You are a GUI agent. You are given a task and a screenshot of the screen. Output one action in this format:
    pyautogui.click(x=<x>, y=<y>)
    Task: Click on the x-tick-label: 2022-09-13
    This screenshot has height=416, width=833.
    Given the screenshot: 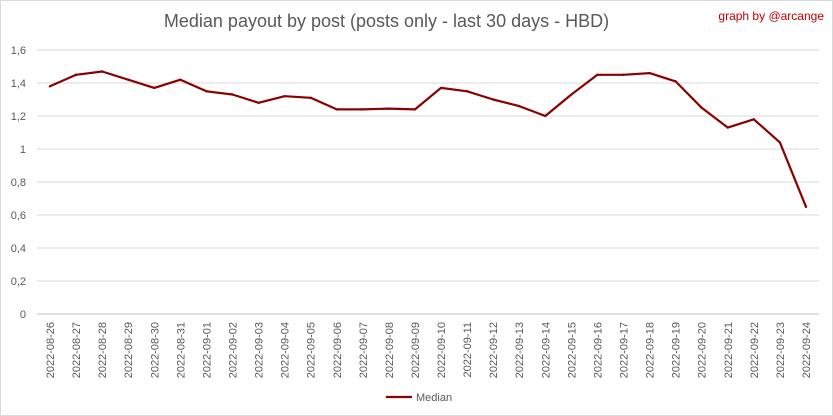 What is the action you would take?
    pyautogui.click(x=520, y=350)
    